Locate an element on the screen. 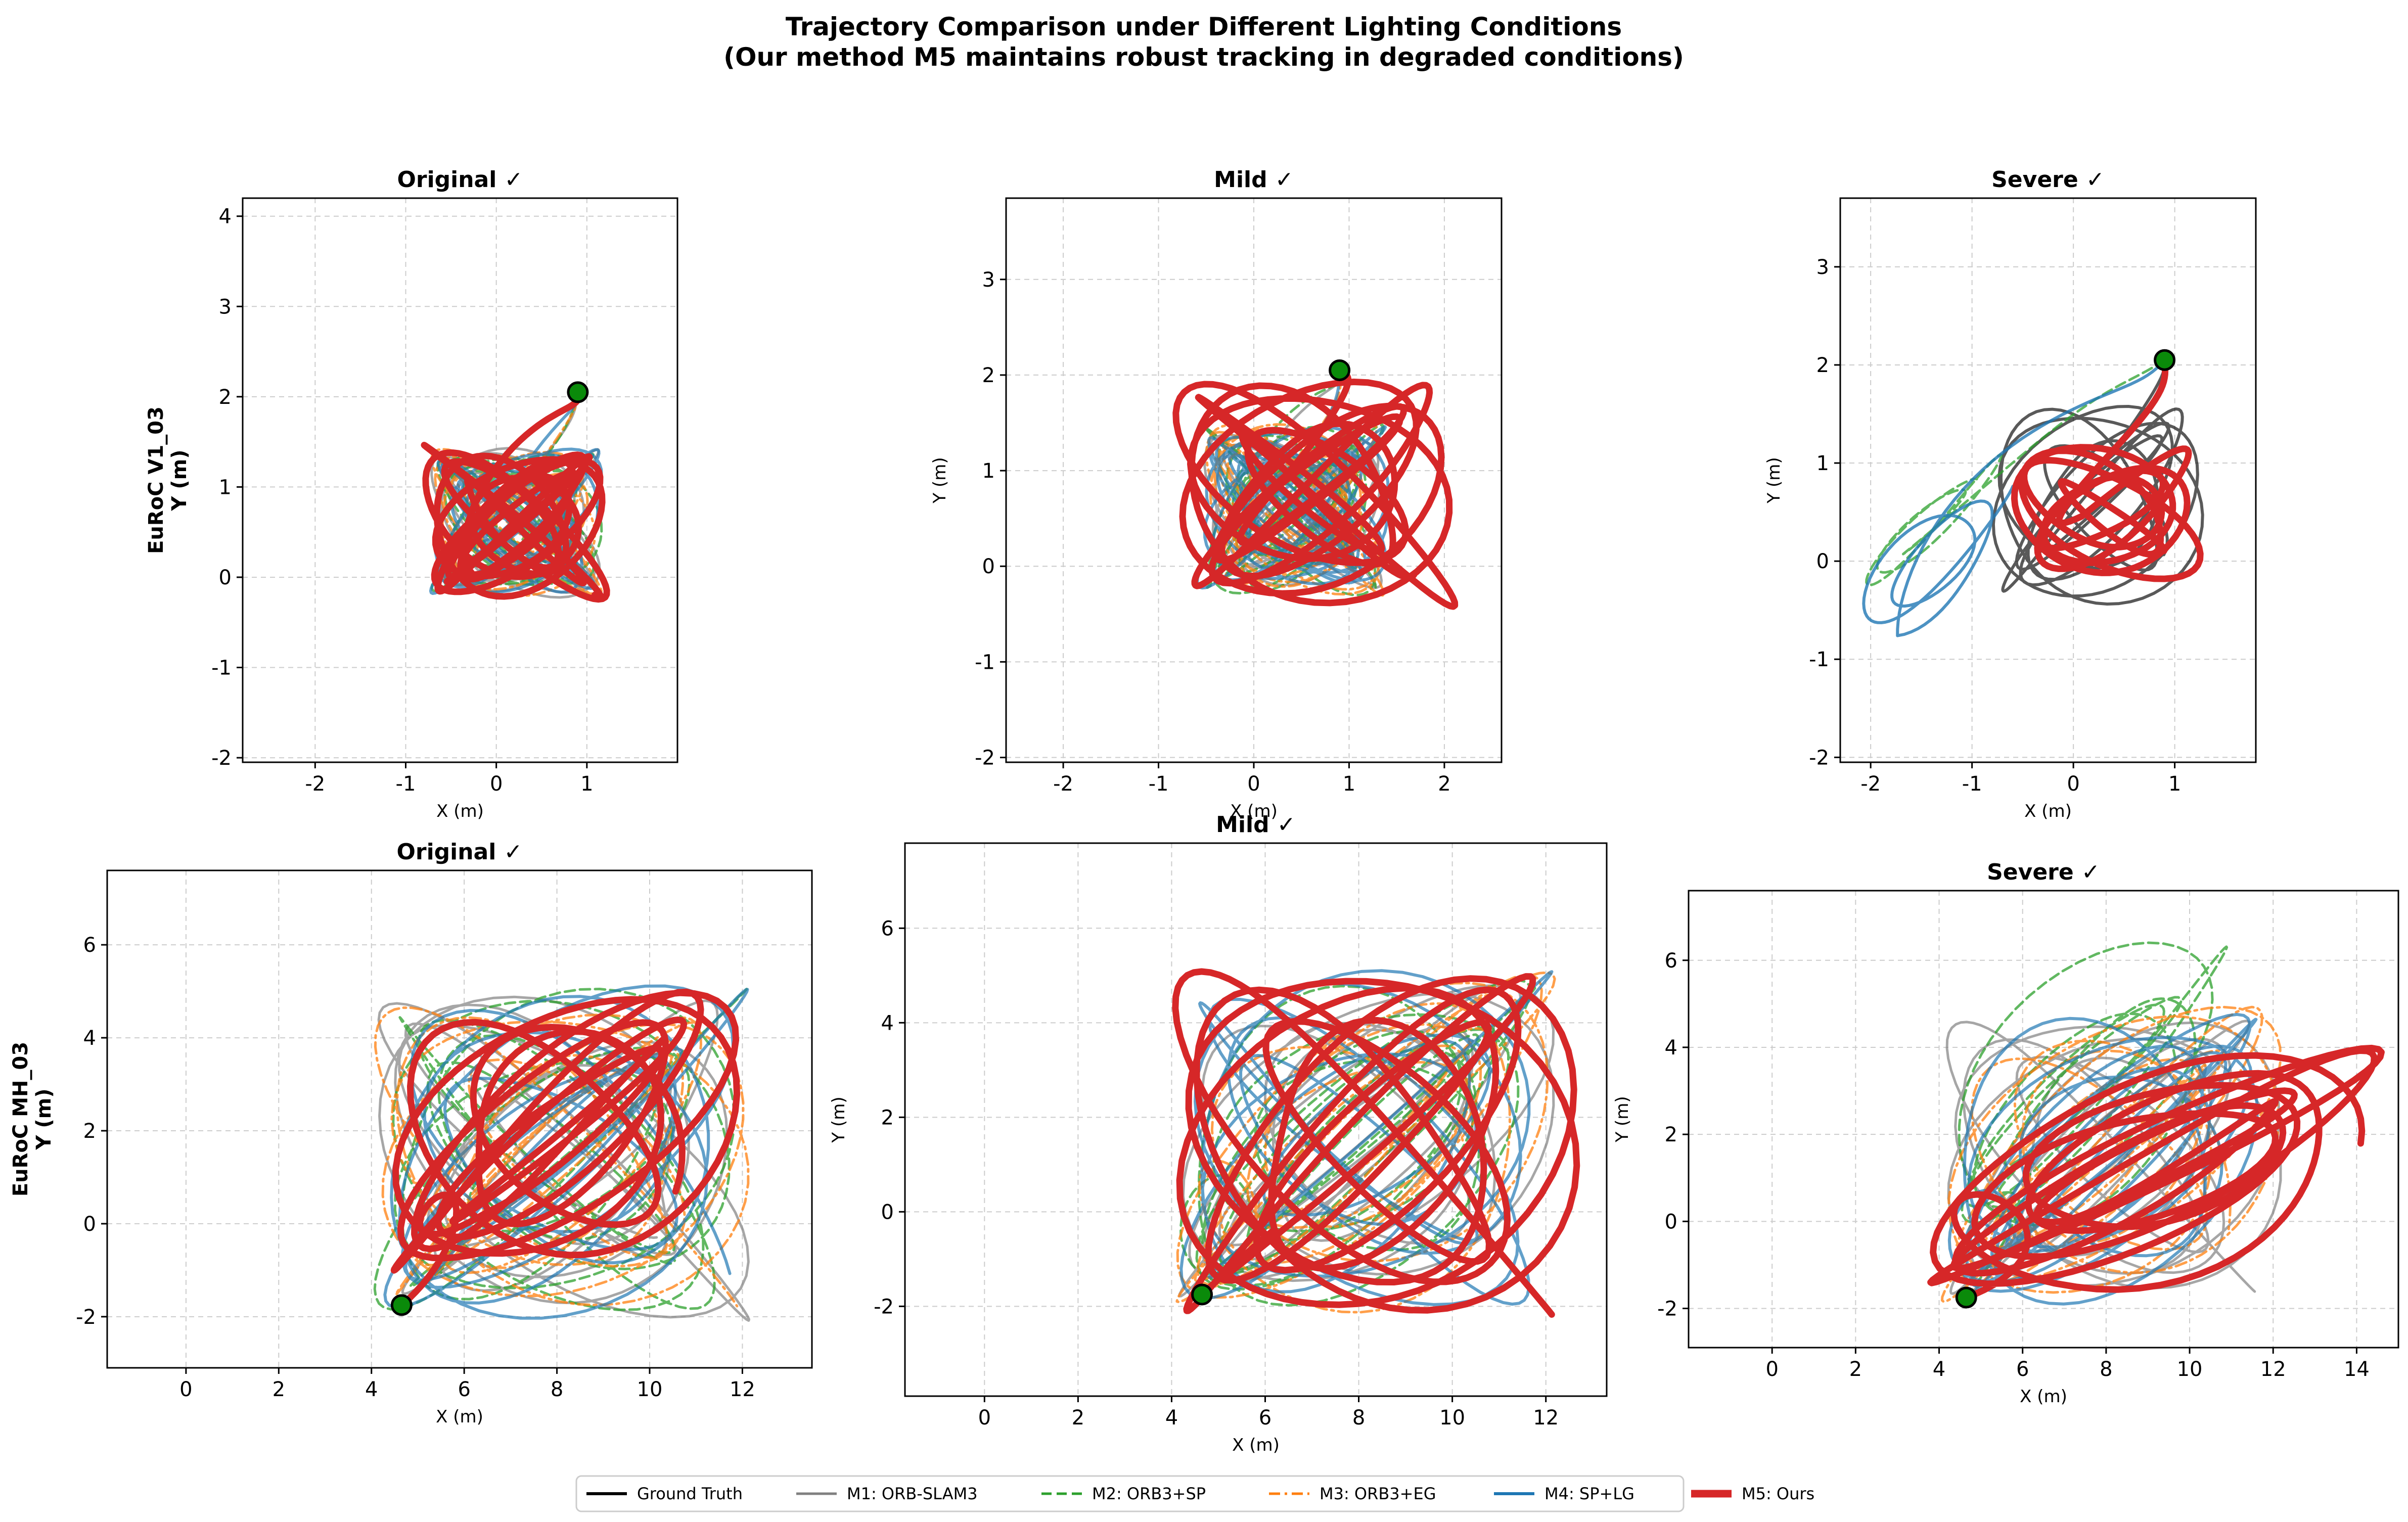 The image size is (2408, 1522). subplot-5: 0 2 4 6 8 10 12 14 -2 0 2 4 6 Severe ✓ X (m) Y (m) is located at coordinates (2006, 1133).